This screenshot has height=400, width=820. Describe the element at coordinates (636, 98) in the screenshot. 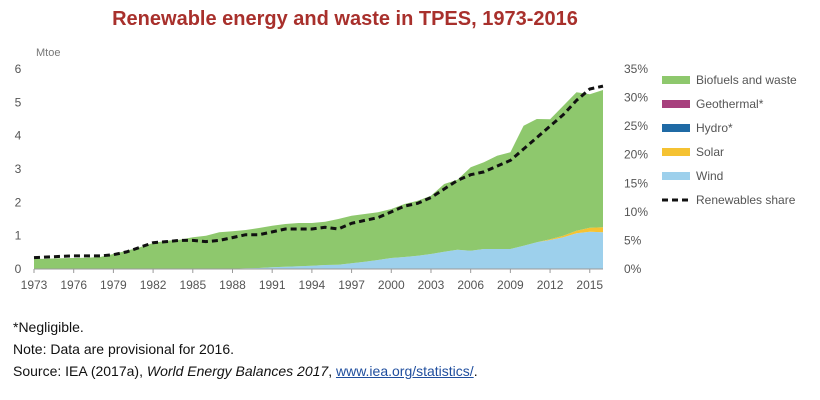

I see `y-right-tick-label: 30%` at that location.